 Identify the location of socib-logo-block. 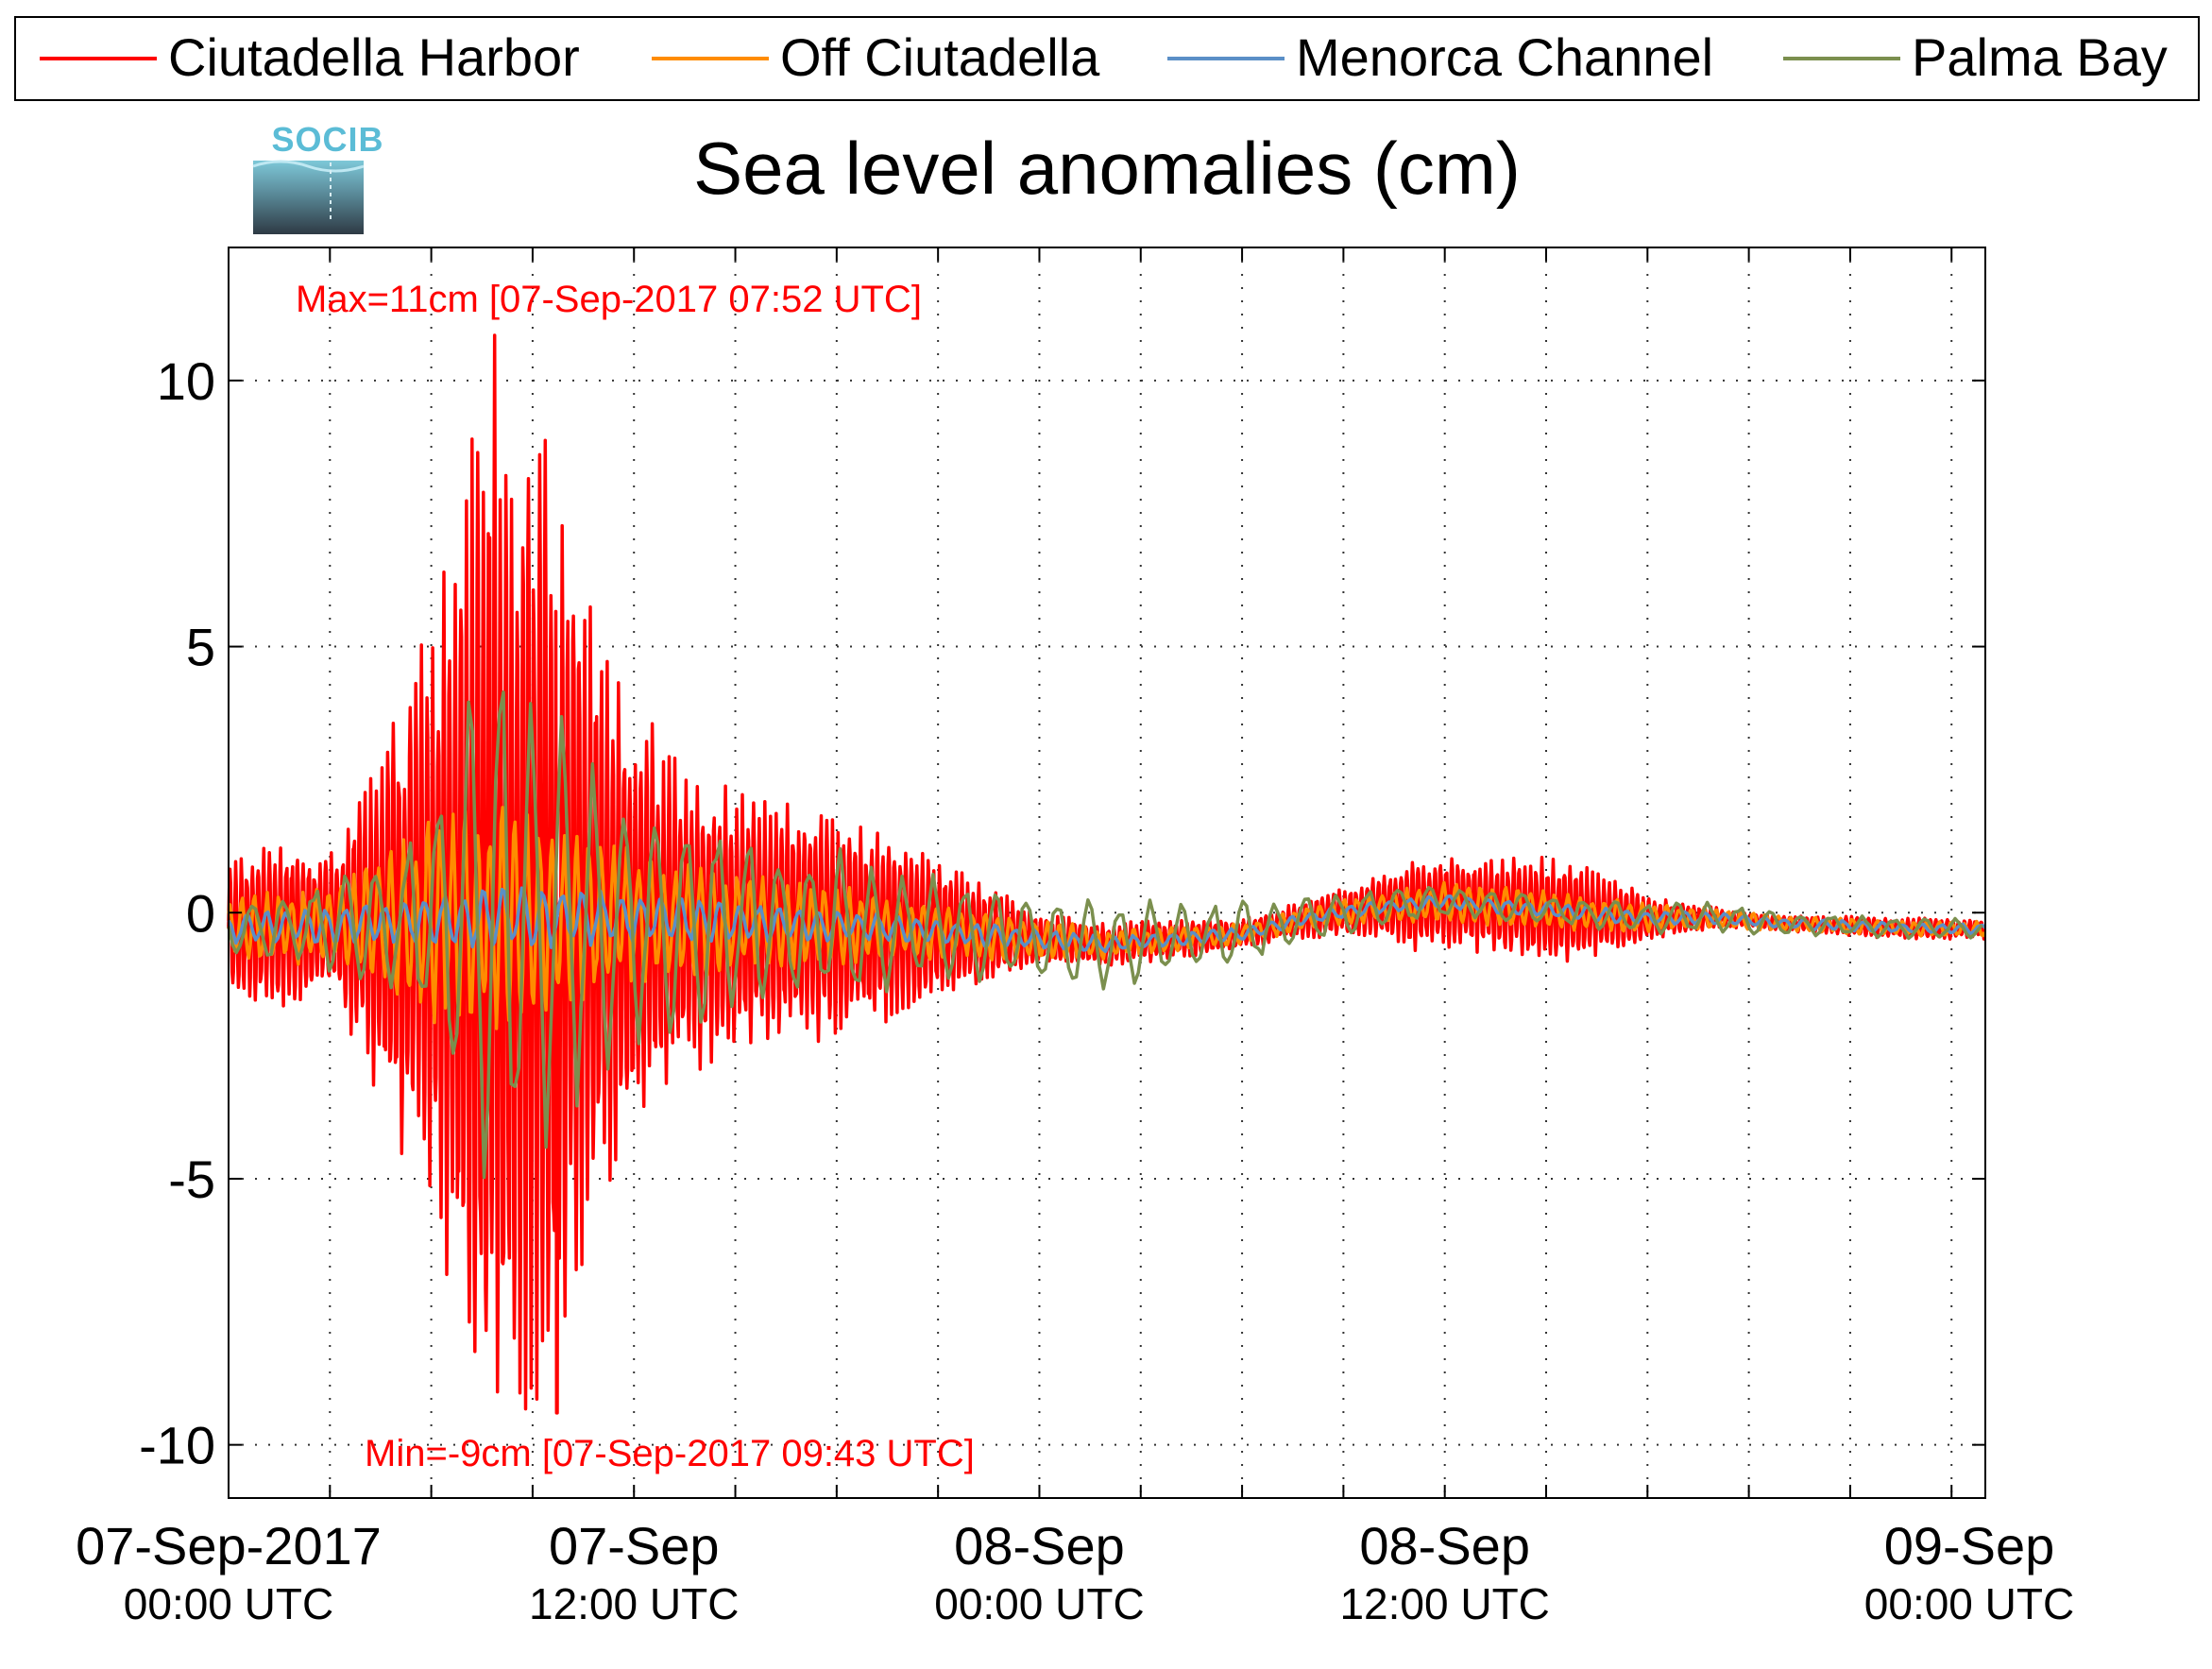
(308, 198).